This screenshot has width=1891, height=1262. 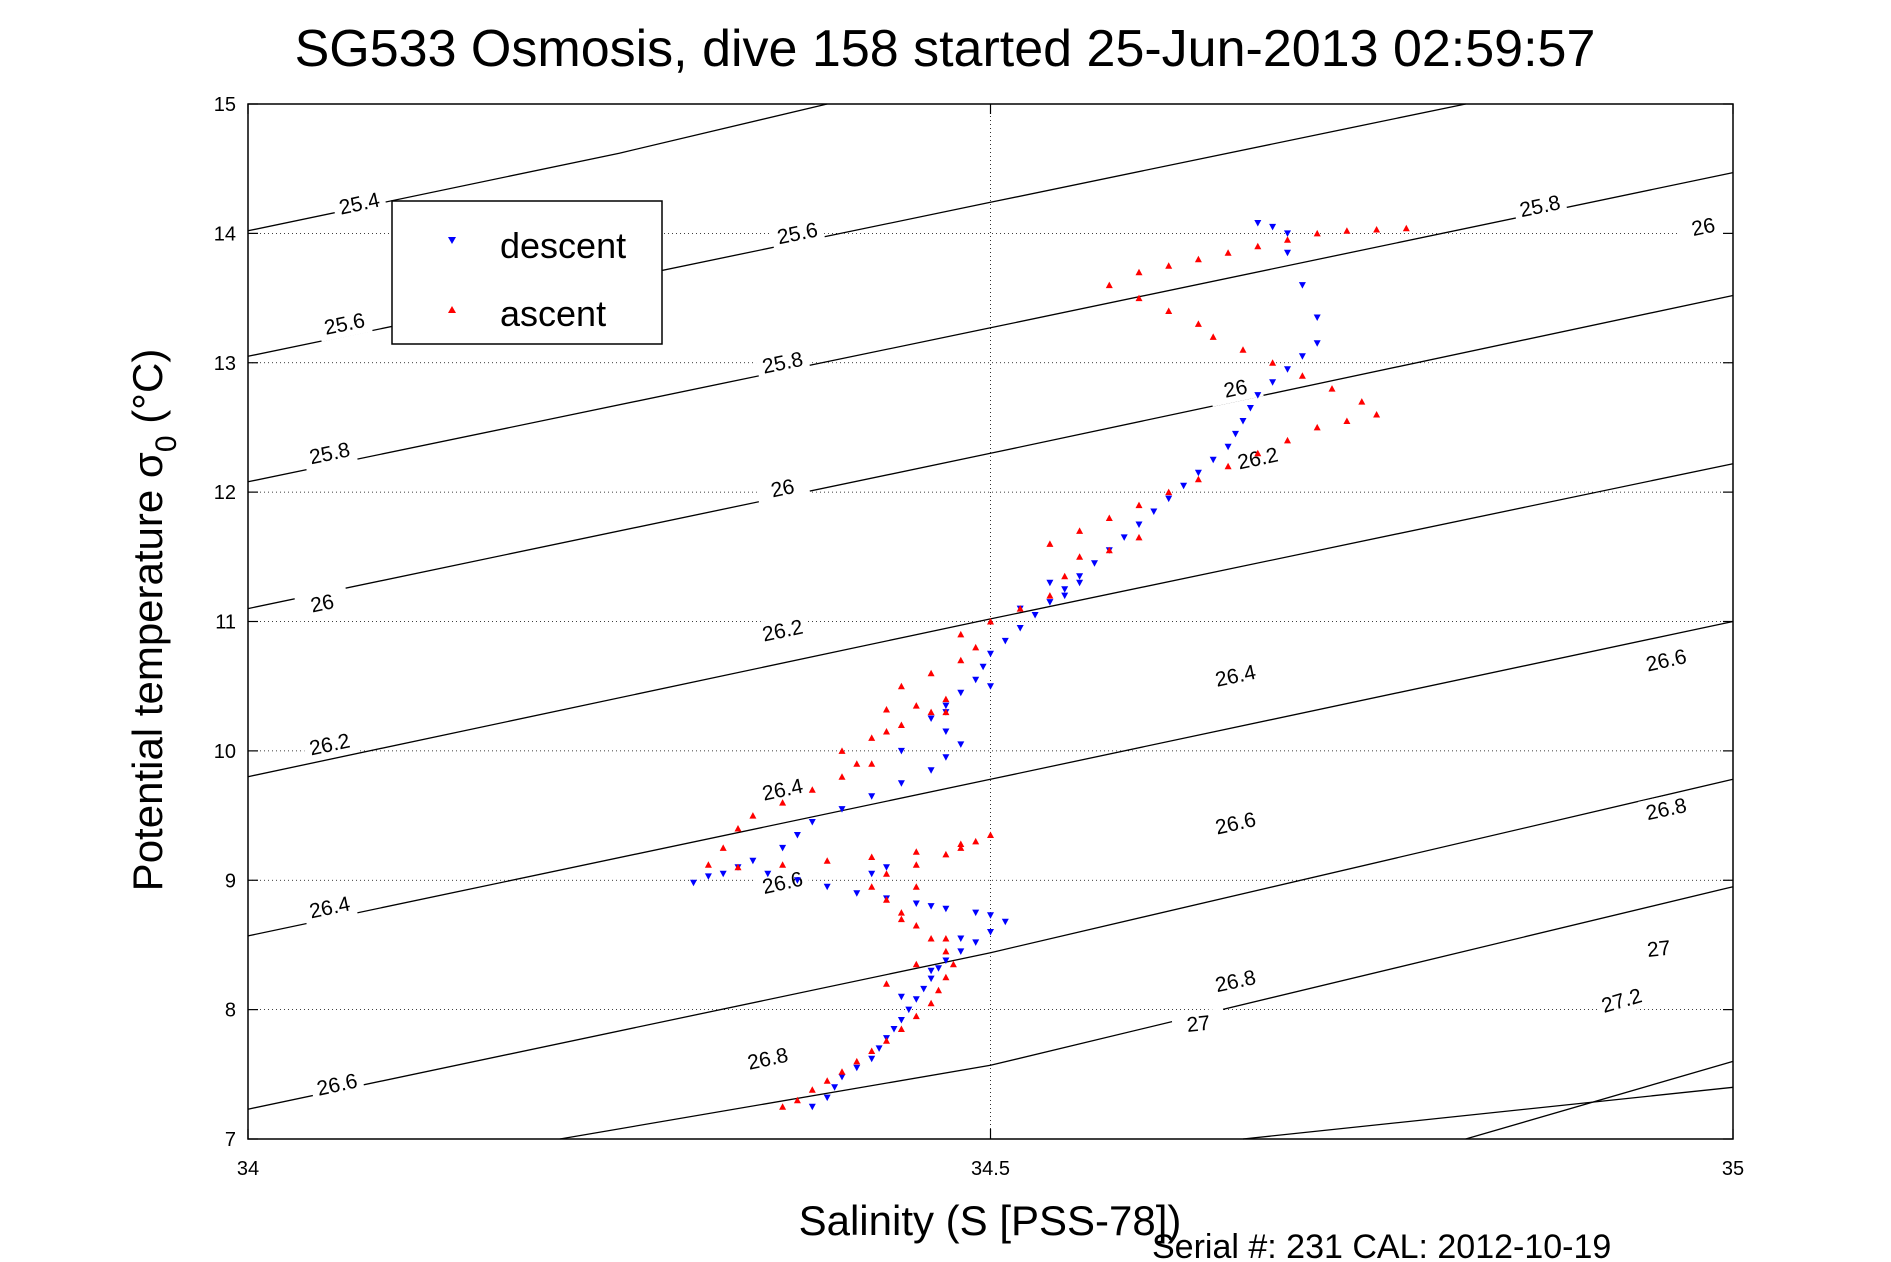 I want to click on y-tick-label: 13, so click(x=225, y=364).